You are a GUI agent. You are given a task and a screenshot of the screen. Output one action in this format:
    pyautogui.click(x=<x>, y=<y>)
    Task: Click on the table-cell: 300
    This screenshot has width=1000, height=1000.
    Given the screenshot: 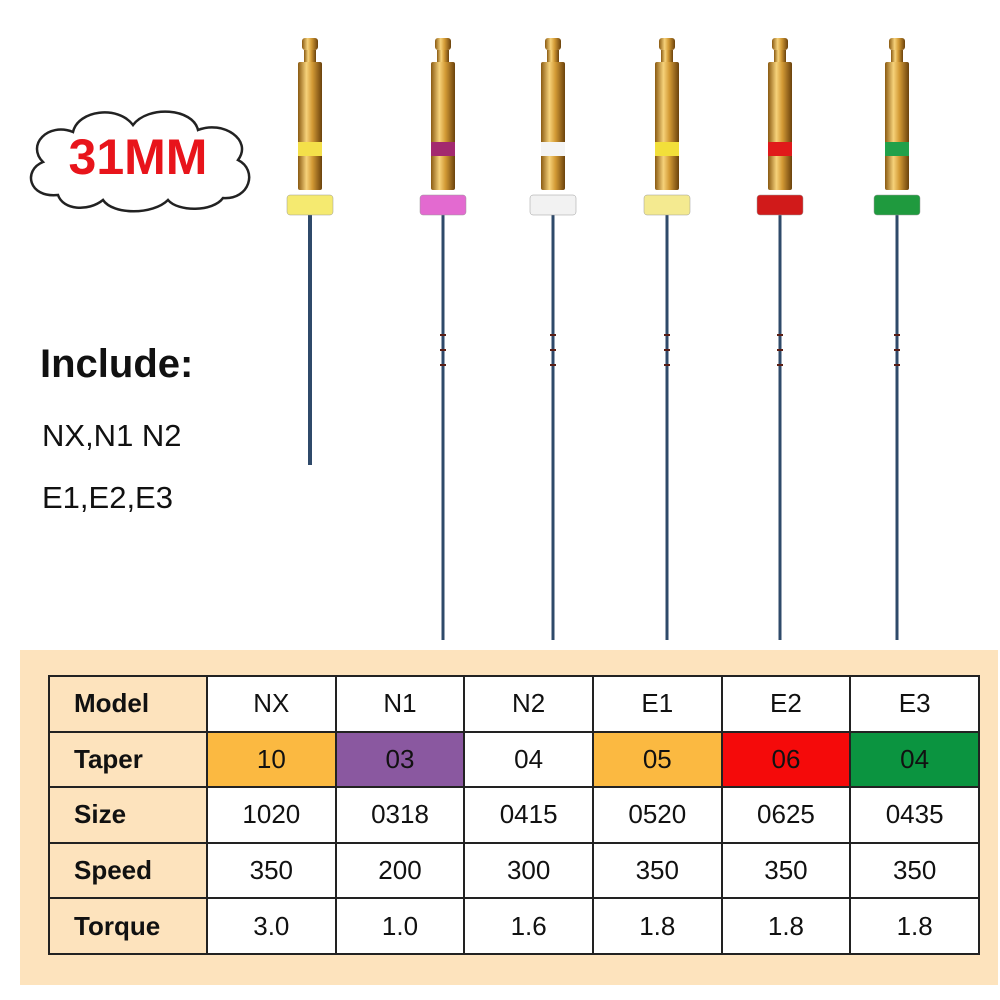 What is the action you would take?
    pyautogui.click(x=528, y=870)
    